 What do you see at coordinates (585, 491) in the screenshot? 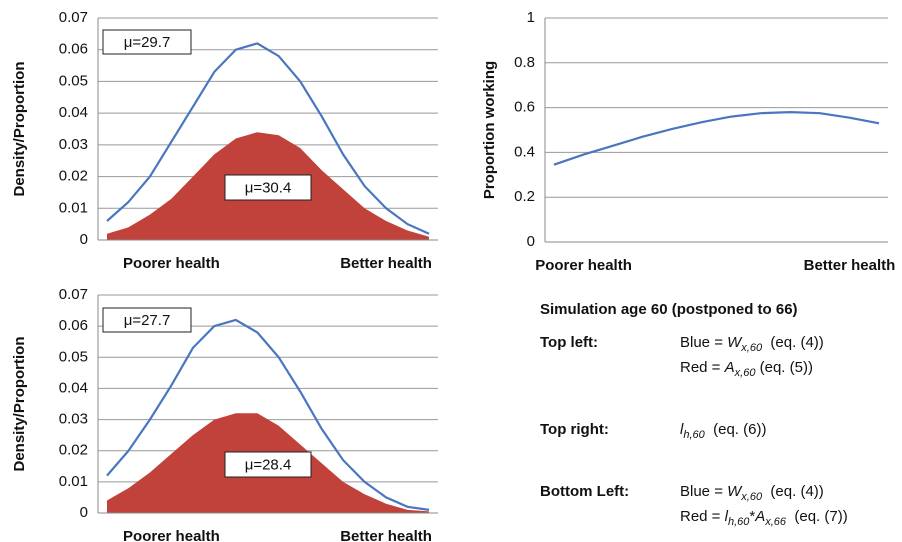
I see `notes-label: Bottom Left:` at bounding box center [585, 491].